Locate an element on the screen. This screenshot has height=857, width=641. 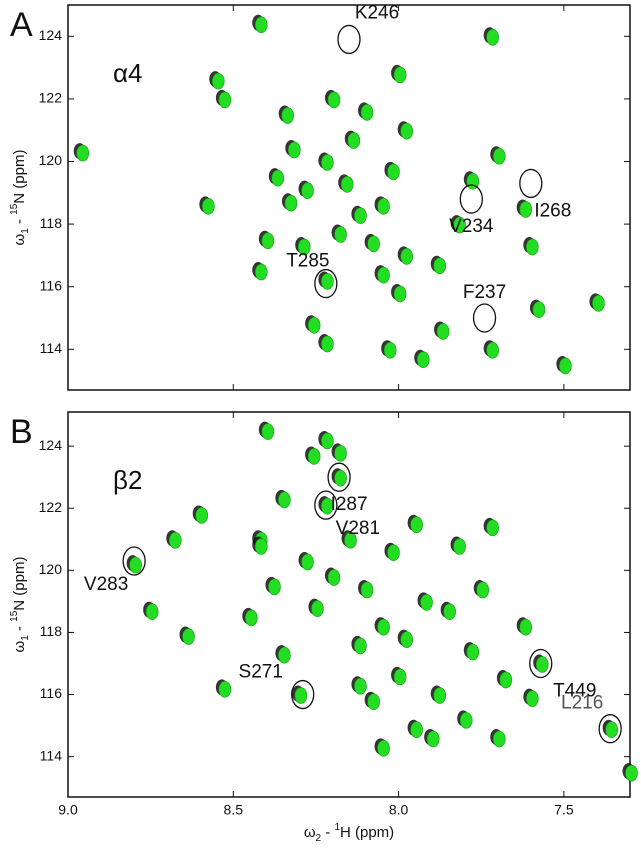
annotation-label: S271 is located at coordinates (261, 672).